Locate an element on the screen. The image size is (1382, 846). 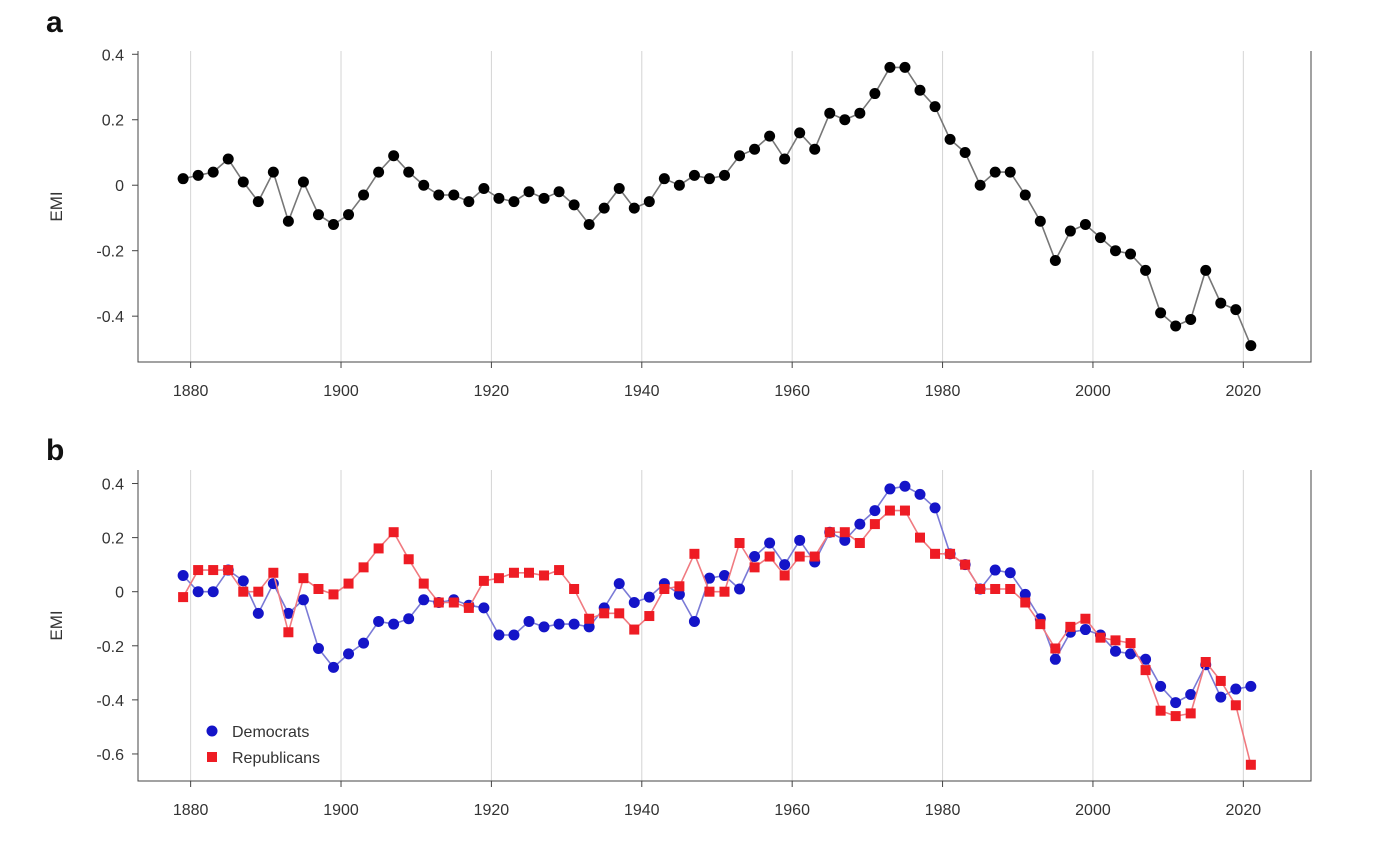
y-axis-title: EMI is located at coordinates (56, 206).